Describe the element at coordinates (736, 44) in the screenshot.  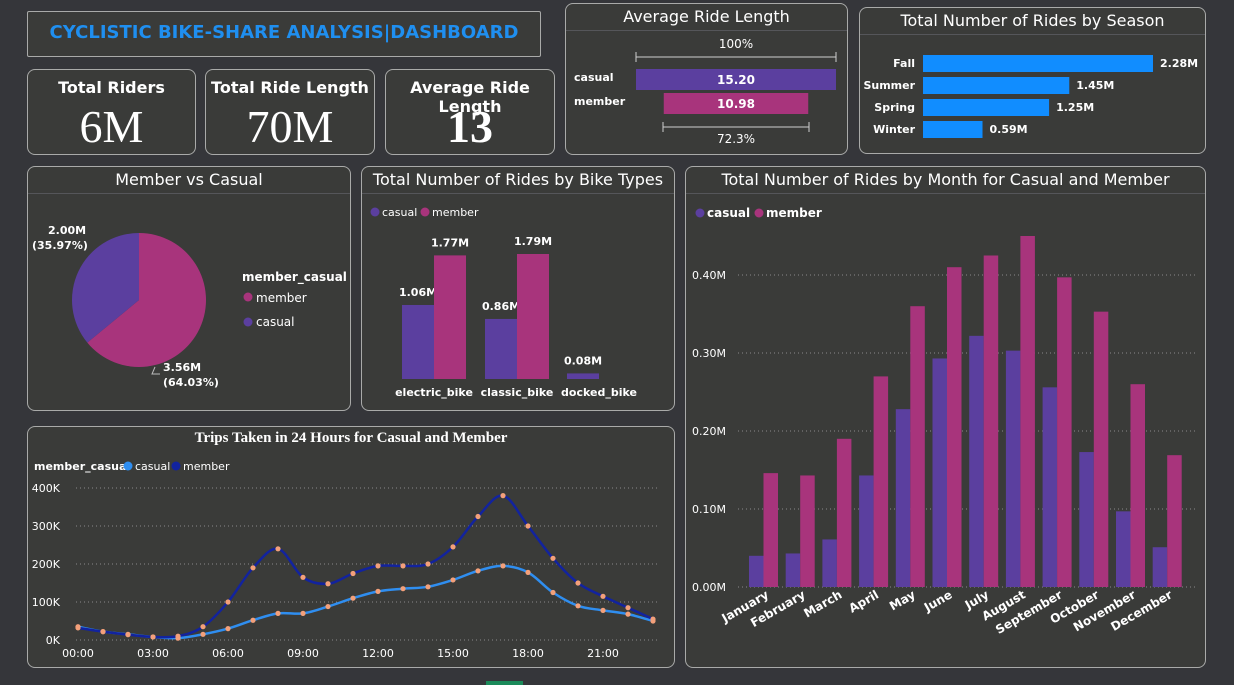
I see `funnel-top-label: 100%` at that location.